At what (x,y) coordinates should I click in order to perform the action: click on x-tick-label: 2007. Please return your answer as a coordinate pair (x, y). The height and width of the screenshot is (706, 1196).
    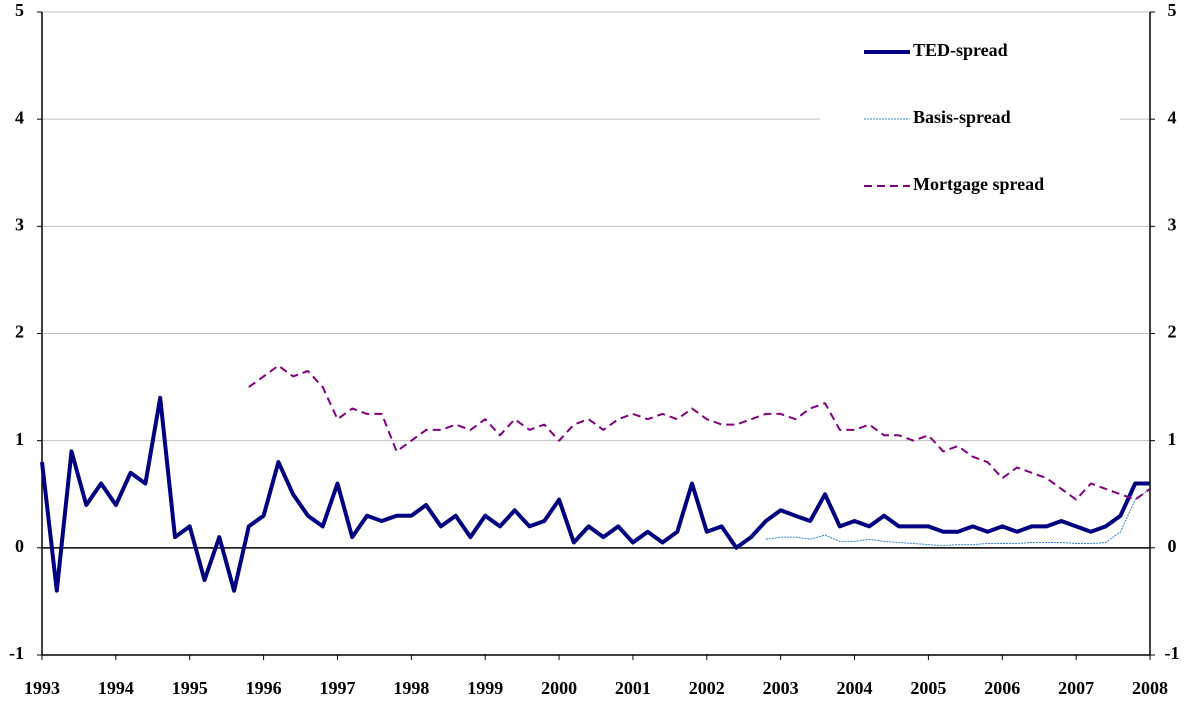
    Looking at the image, I should click on (1076, 688).